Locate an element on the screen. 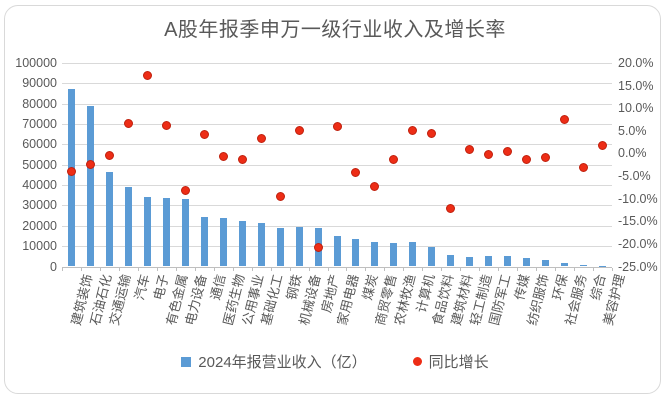  left-axis-tick-label: 20000 is located at coordinates (39, 225).